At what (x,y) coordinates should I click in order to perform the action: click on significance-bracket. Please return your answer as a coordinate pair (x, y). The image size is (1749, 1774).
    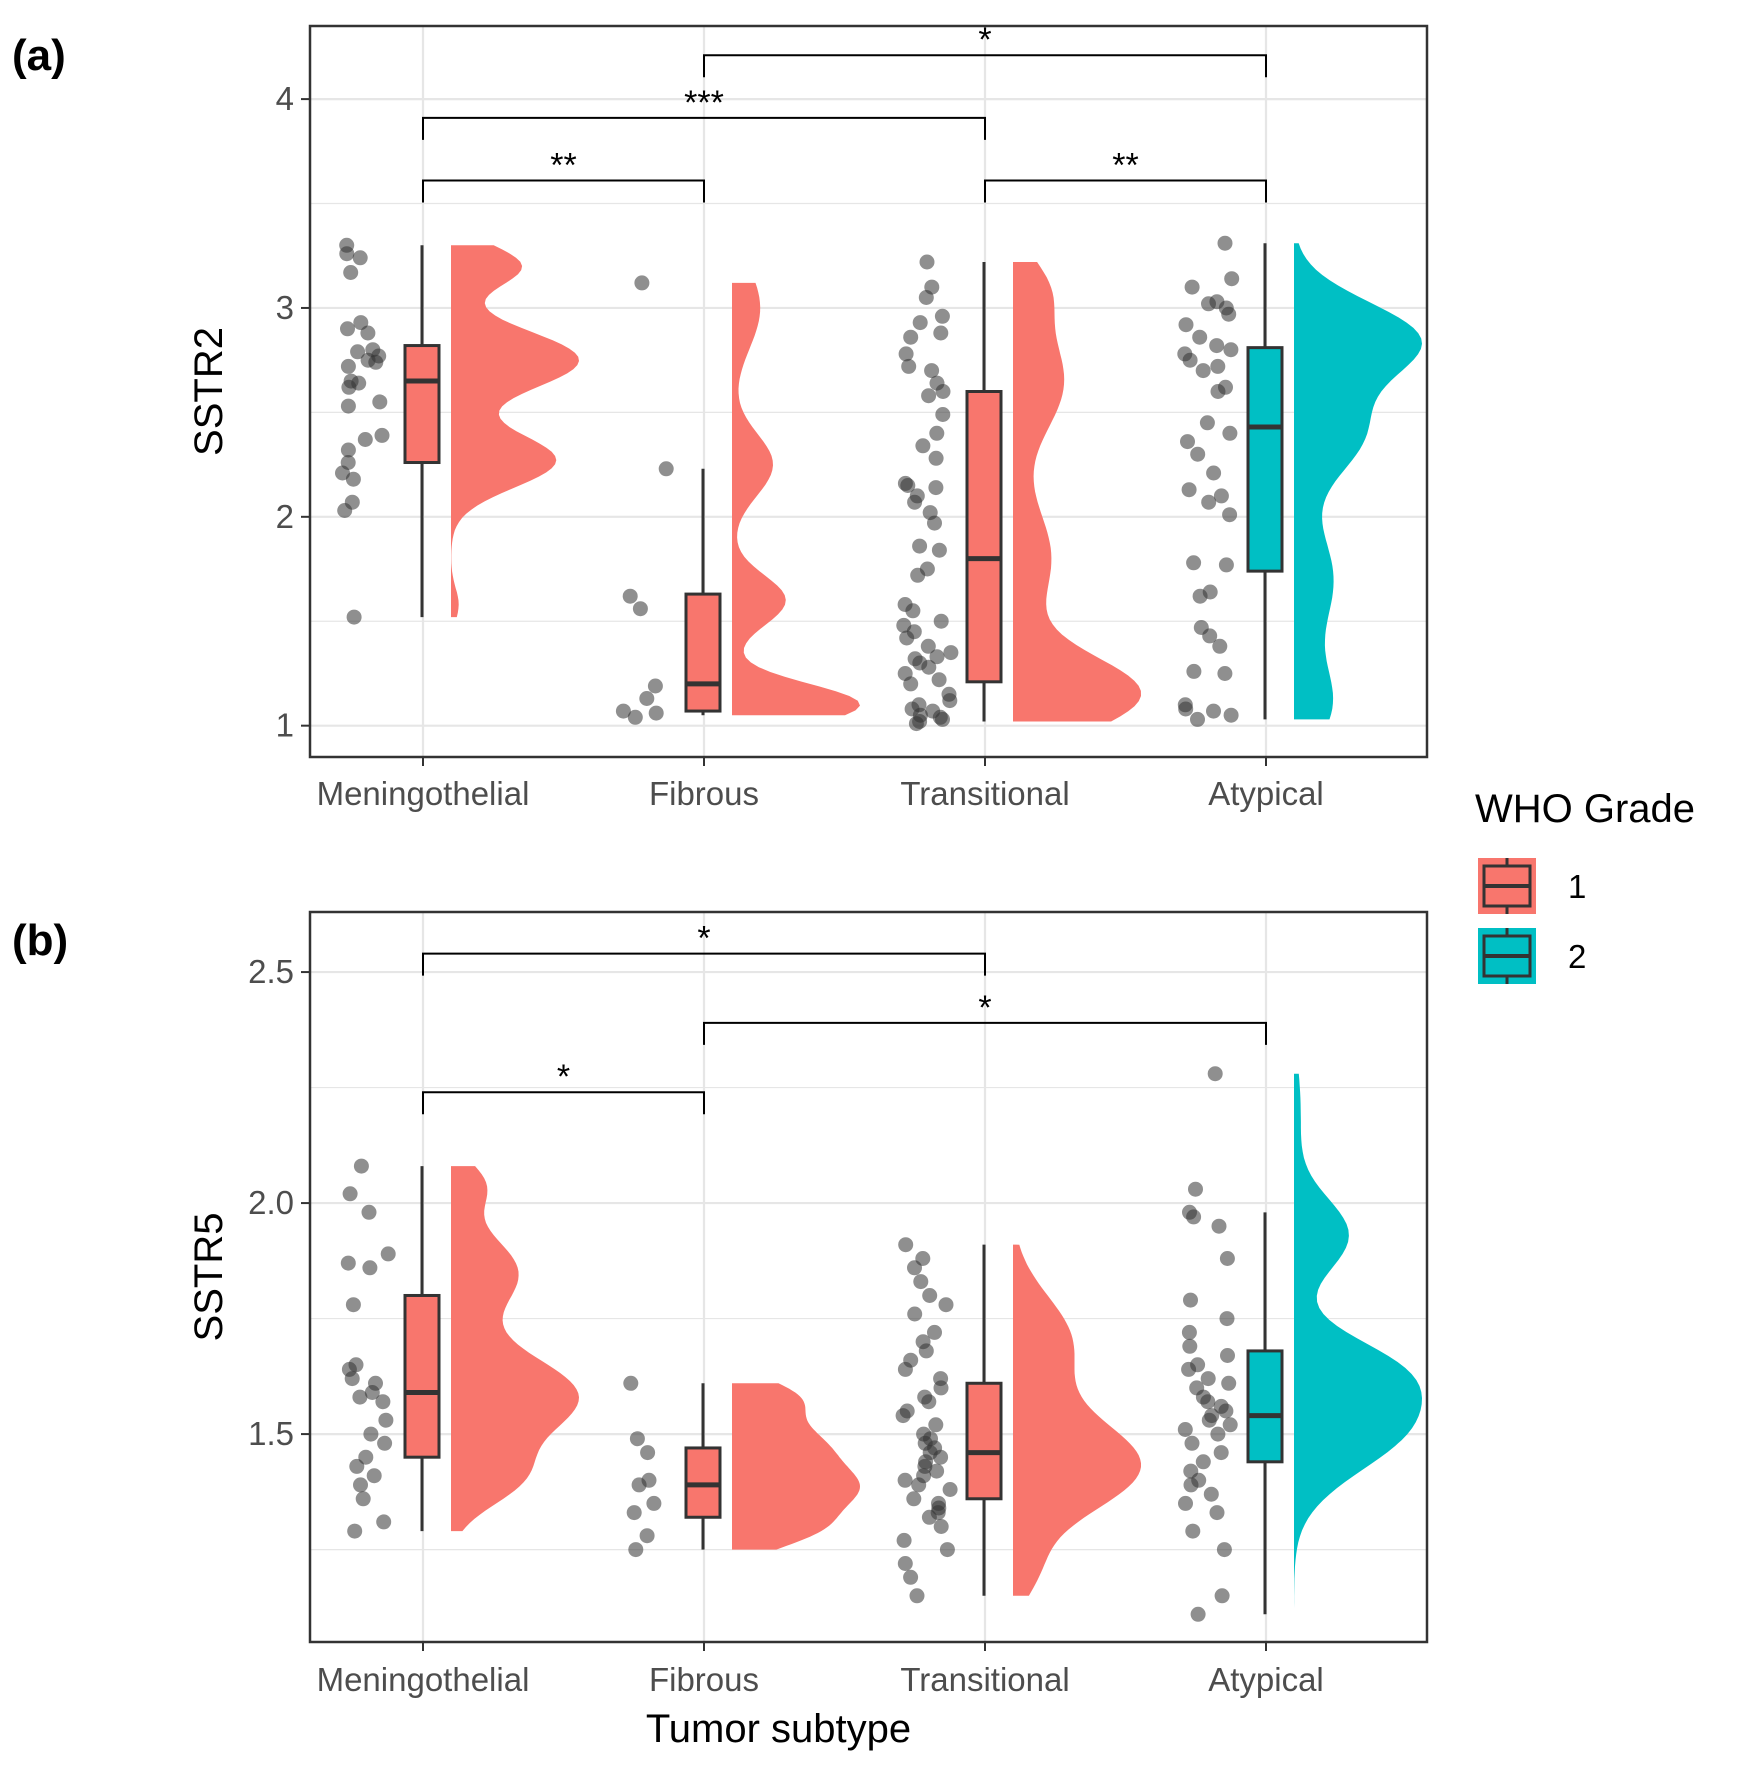
    Looking at the image, I should click on (704, 964).